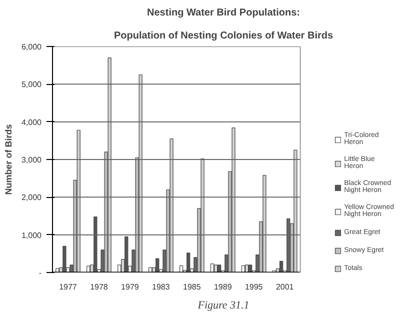 This screenshot has height=320, width=400. What do you see at coordinates (223, 306) in the screenshot?
I see `caption: Figure 31.1` at bounding box center [223, 306].